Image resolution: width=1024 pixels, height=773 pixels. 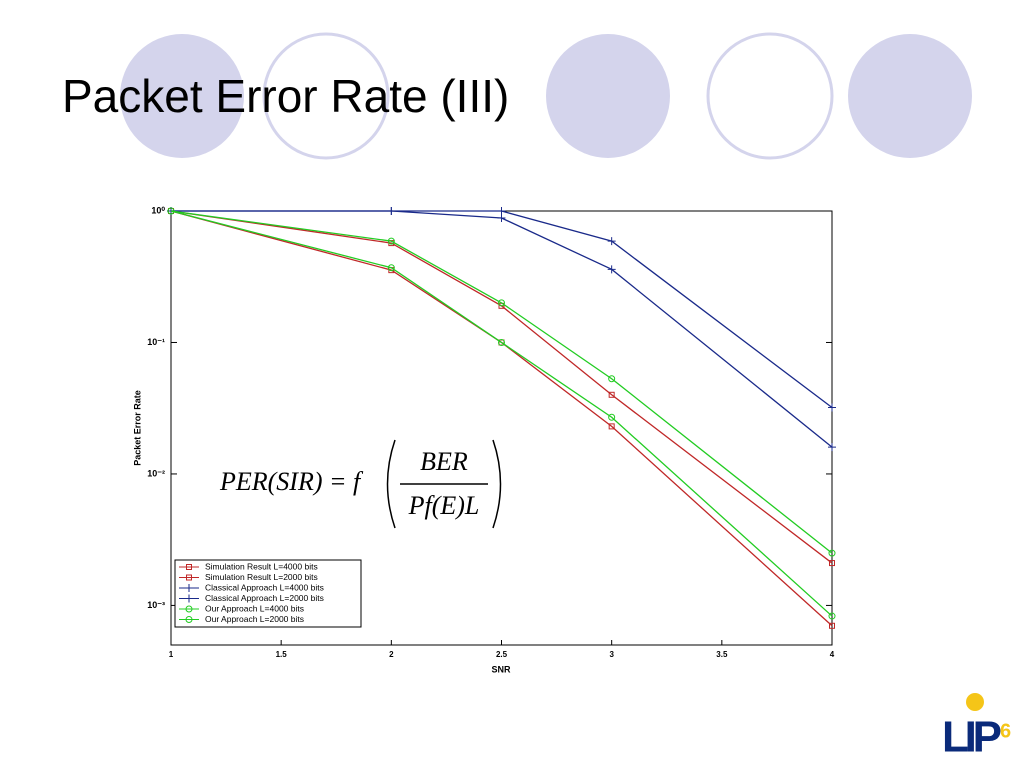 I want to click on x-tick-label: 2, so click(x=391, y=654).